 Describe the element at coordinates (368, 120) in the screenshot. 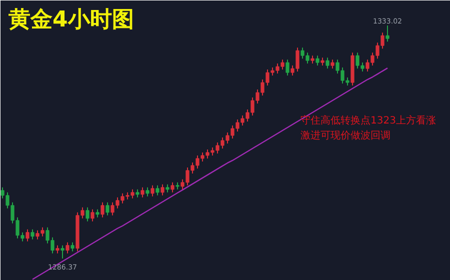

I see `annotation: 守住高低转换点1323上方看涨` at that location.